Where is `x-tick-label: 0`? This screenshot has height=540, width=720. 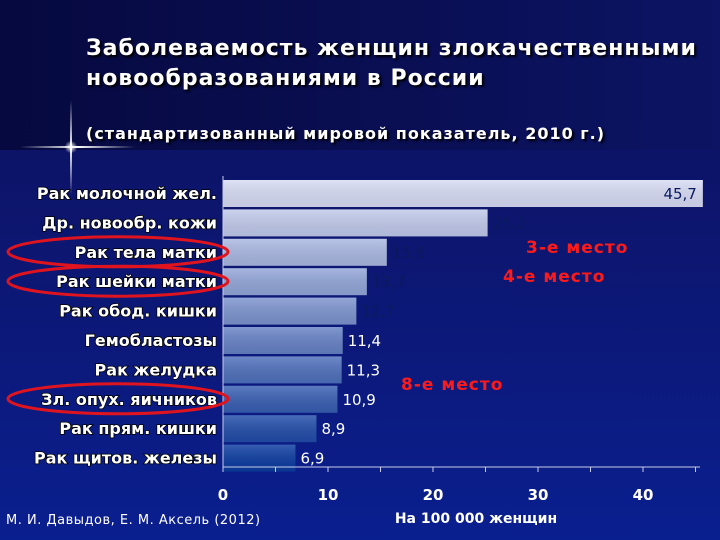 x-tick-label: 0 is located at coordinates (223, 495).